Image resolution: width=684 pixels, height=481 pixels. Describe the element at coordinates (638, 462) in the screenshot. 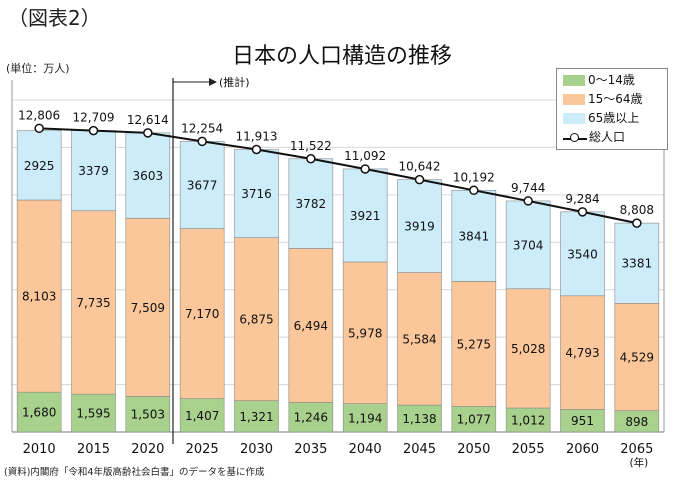

I see `x-axis-unit: (年)` at that location.